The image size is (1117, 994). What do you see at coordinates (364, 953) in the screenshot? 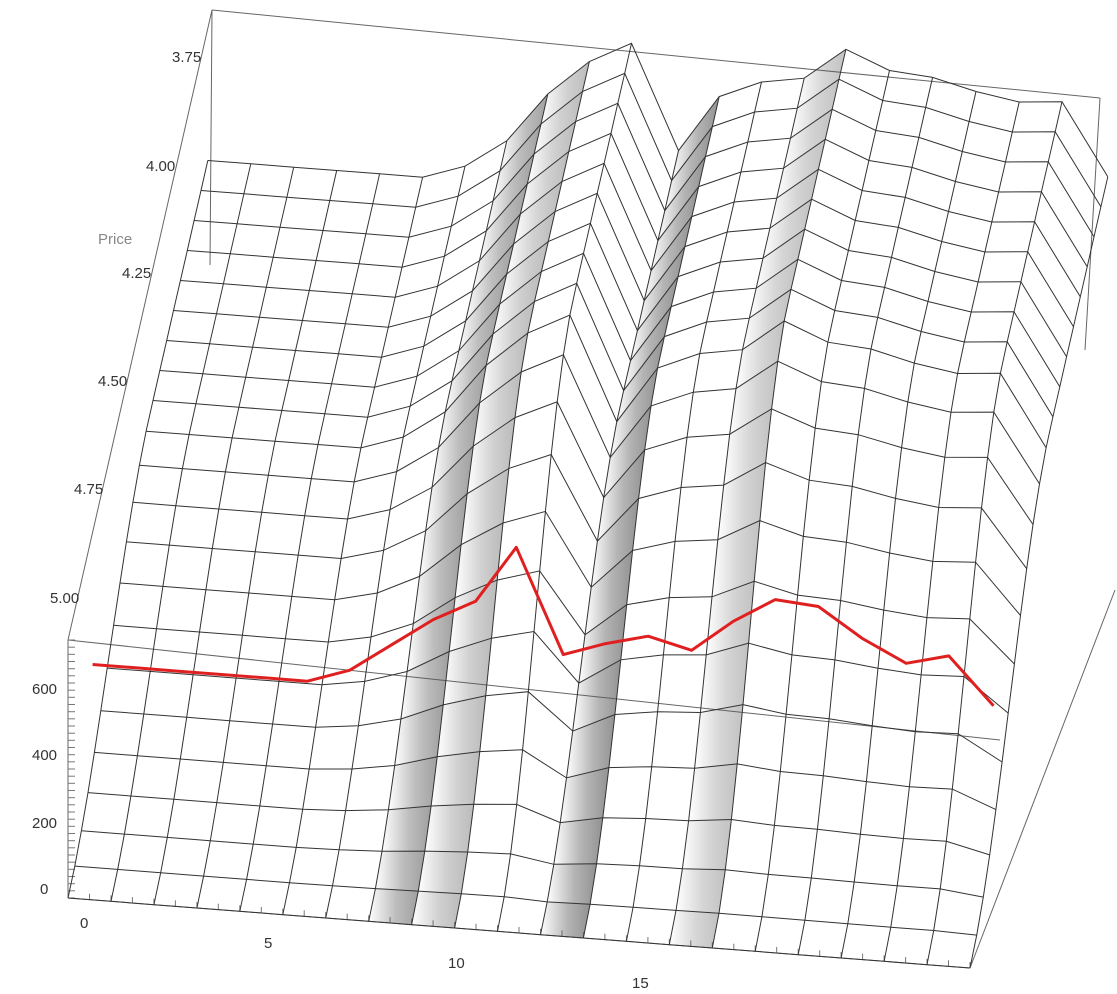
I see `x-axis-labels: 0 5 10 15` at bounding box center [364, 953].